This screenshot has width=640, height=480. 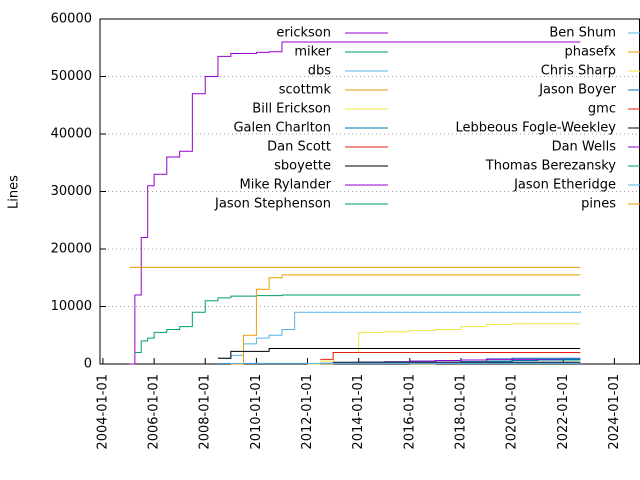 What do you see at coordinates (71, 76) in the screenshot?
I see `y-tick-label: 50000` at bounding box center [71, 76].